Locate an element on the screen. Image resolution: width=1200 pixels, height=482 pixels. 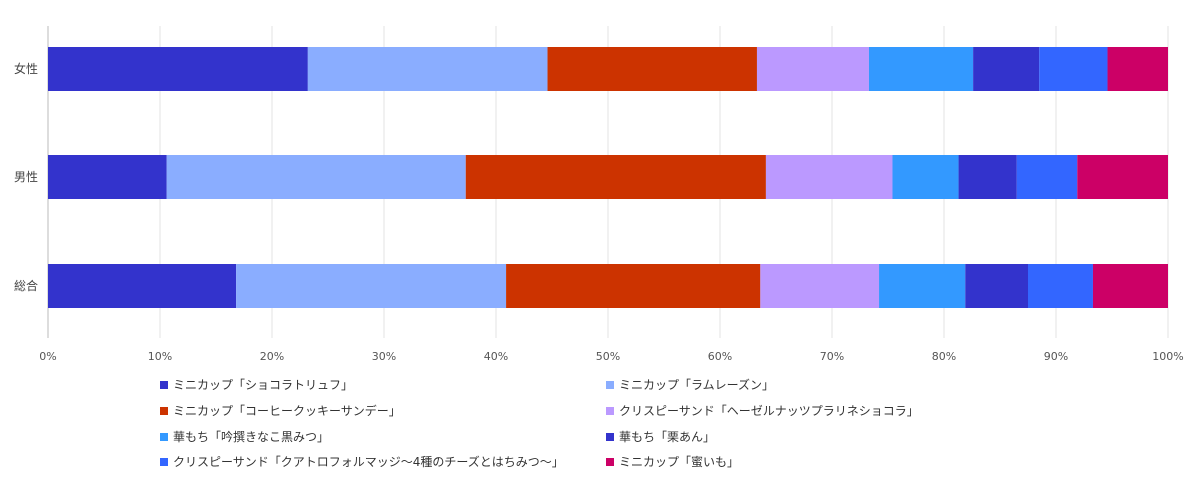
x-tick-label: 10% is located at coordinates (160, 356).